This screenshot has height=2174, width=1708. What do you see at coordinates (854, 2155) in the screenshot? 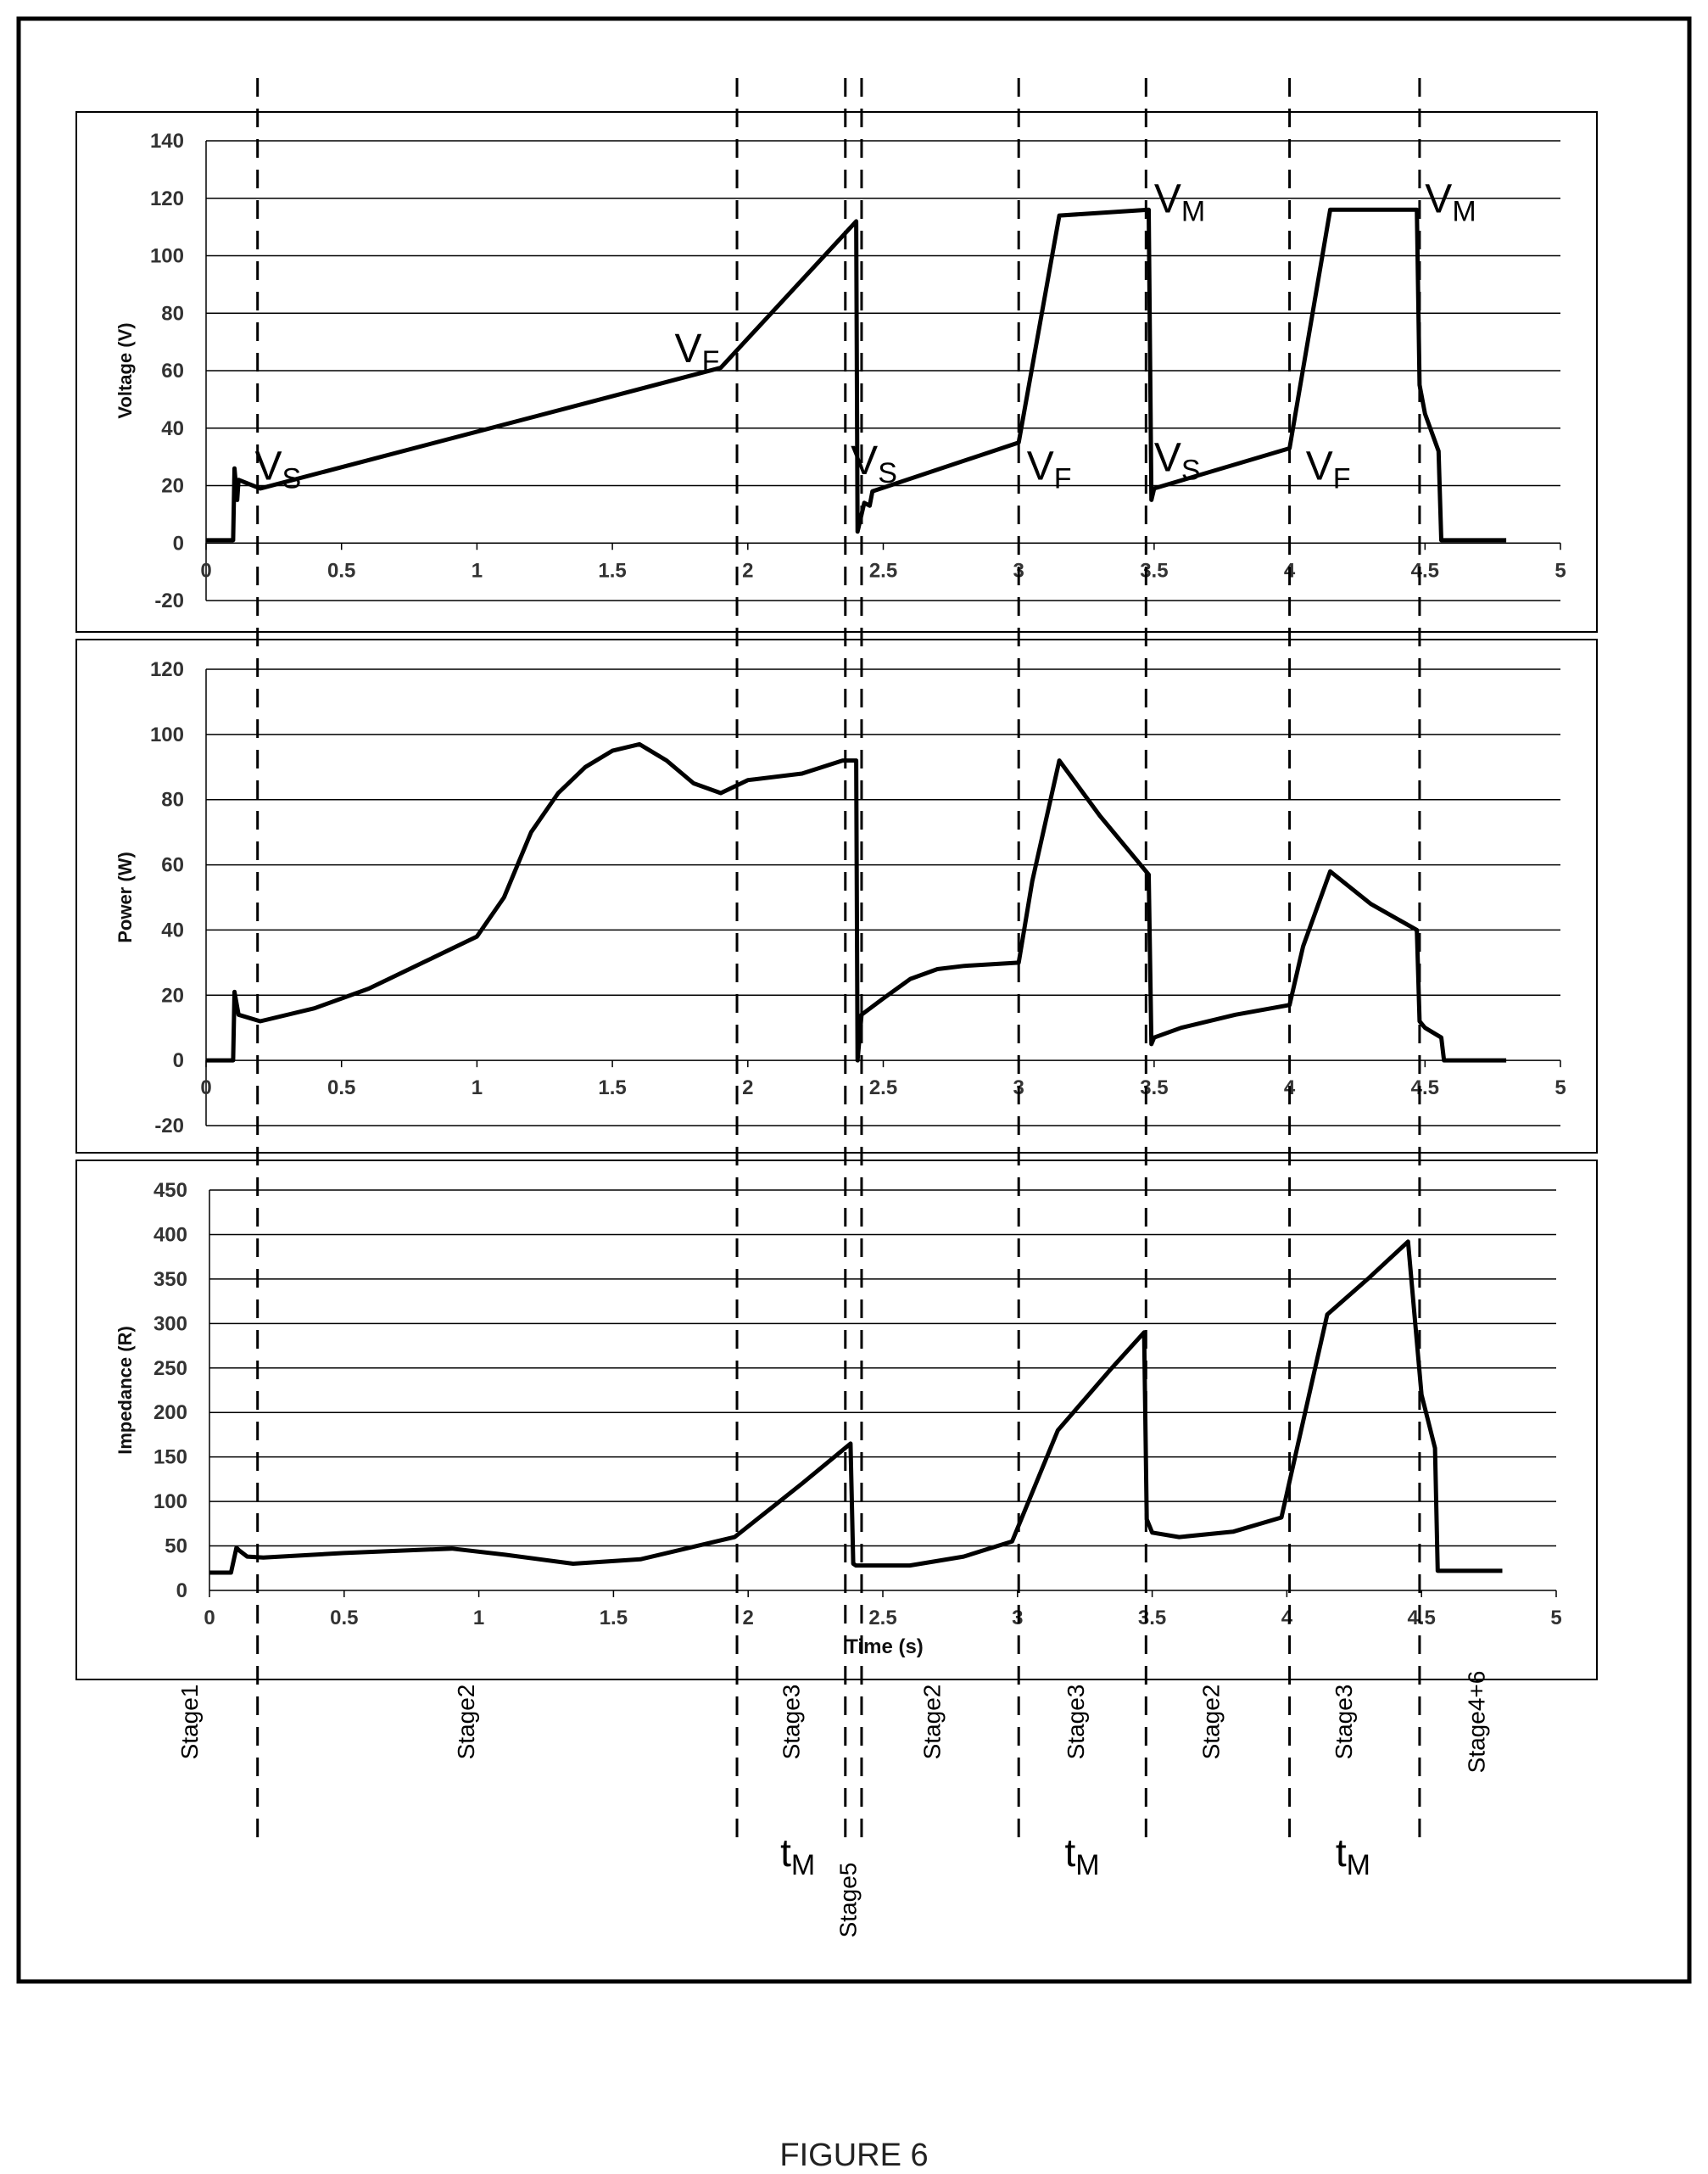
I see `figure-caption: FIGURE 6` at bounding box center [854, 2155].